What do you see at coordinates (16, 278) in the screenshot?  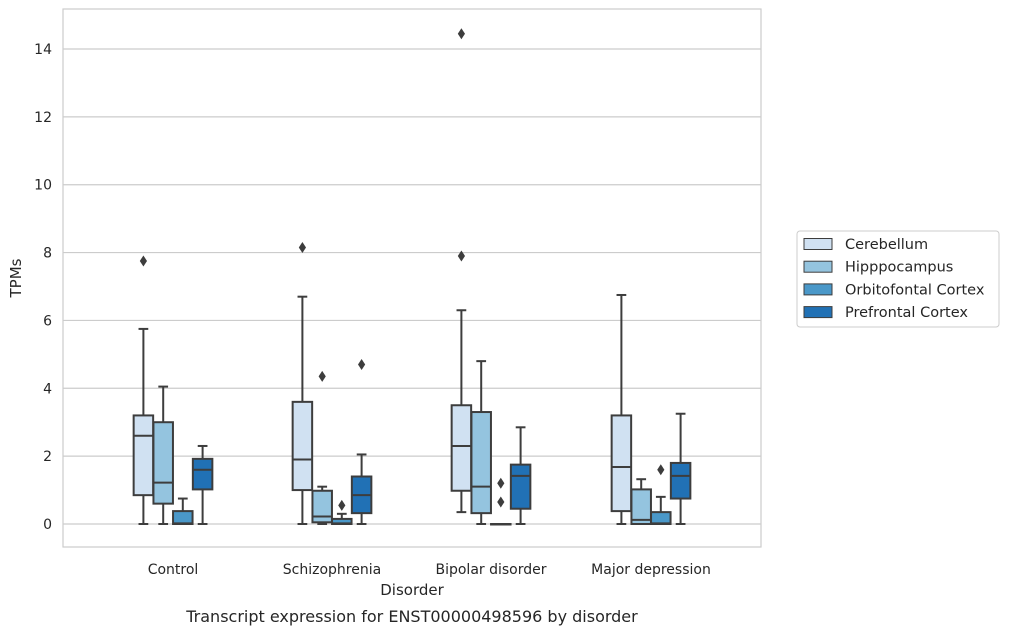 I see `y-axis-label: TPMs` at bounding box center [16, 278].